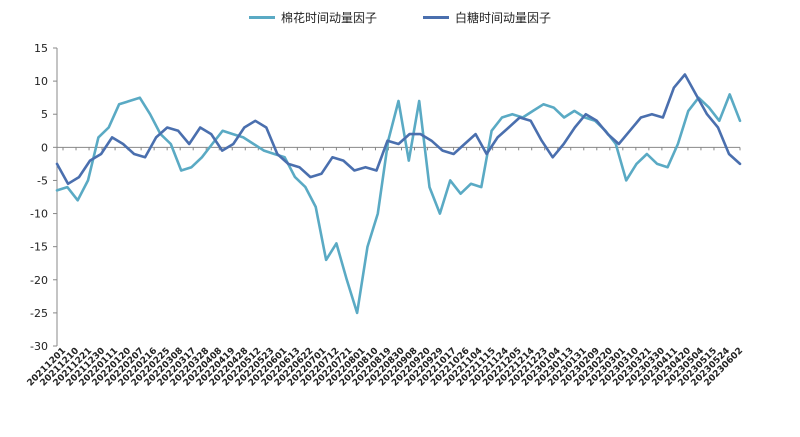  I want to click on legend-item-sugar: 白糖时间动量因子, so click(487, 17).